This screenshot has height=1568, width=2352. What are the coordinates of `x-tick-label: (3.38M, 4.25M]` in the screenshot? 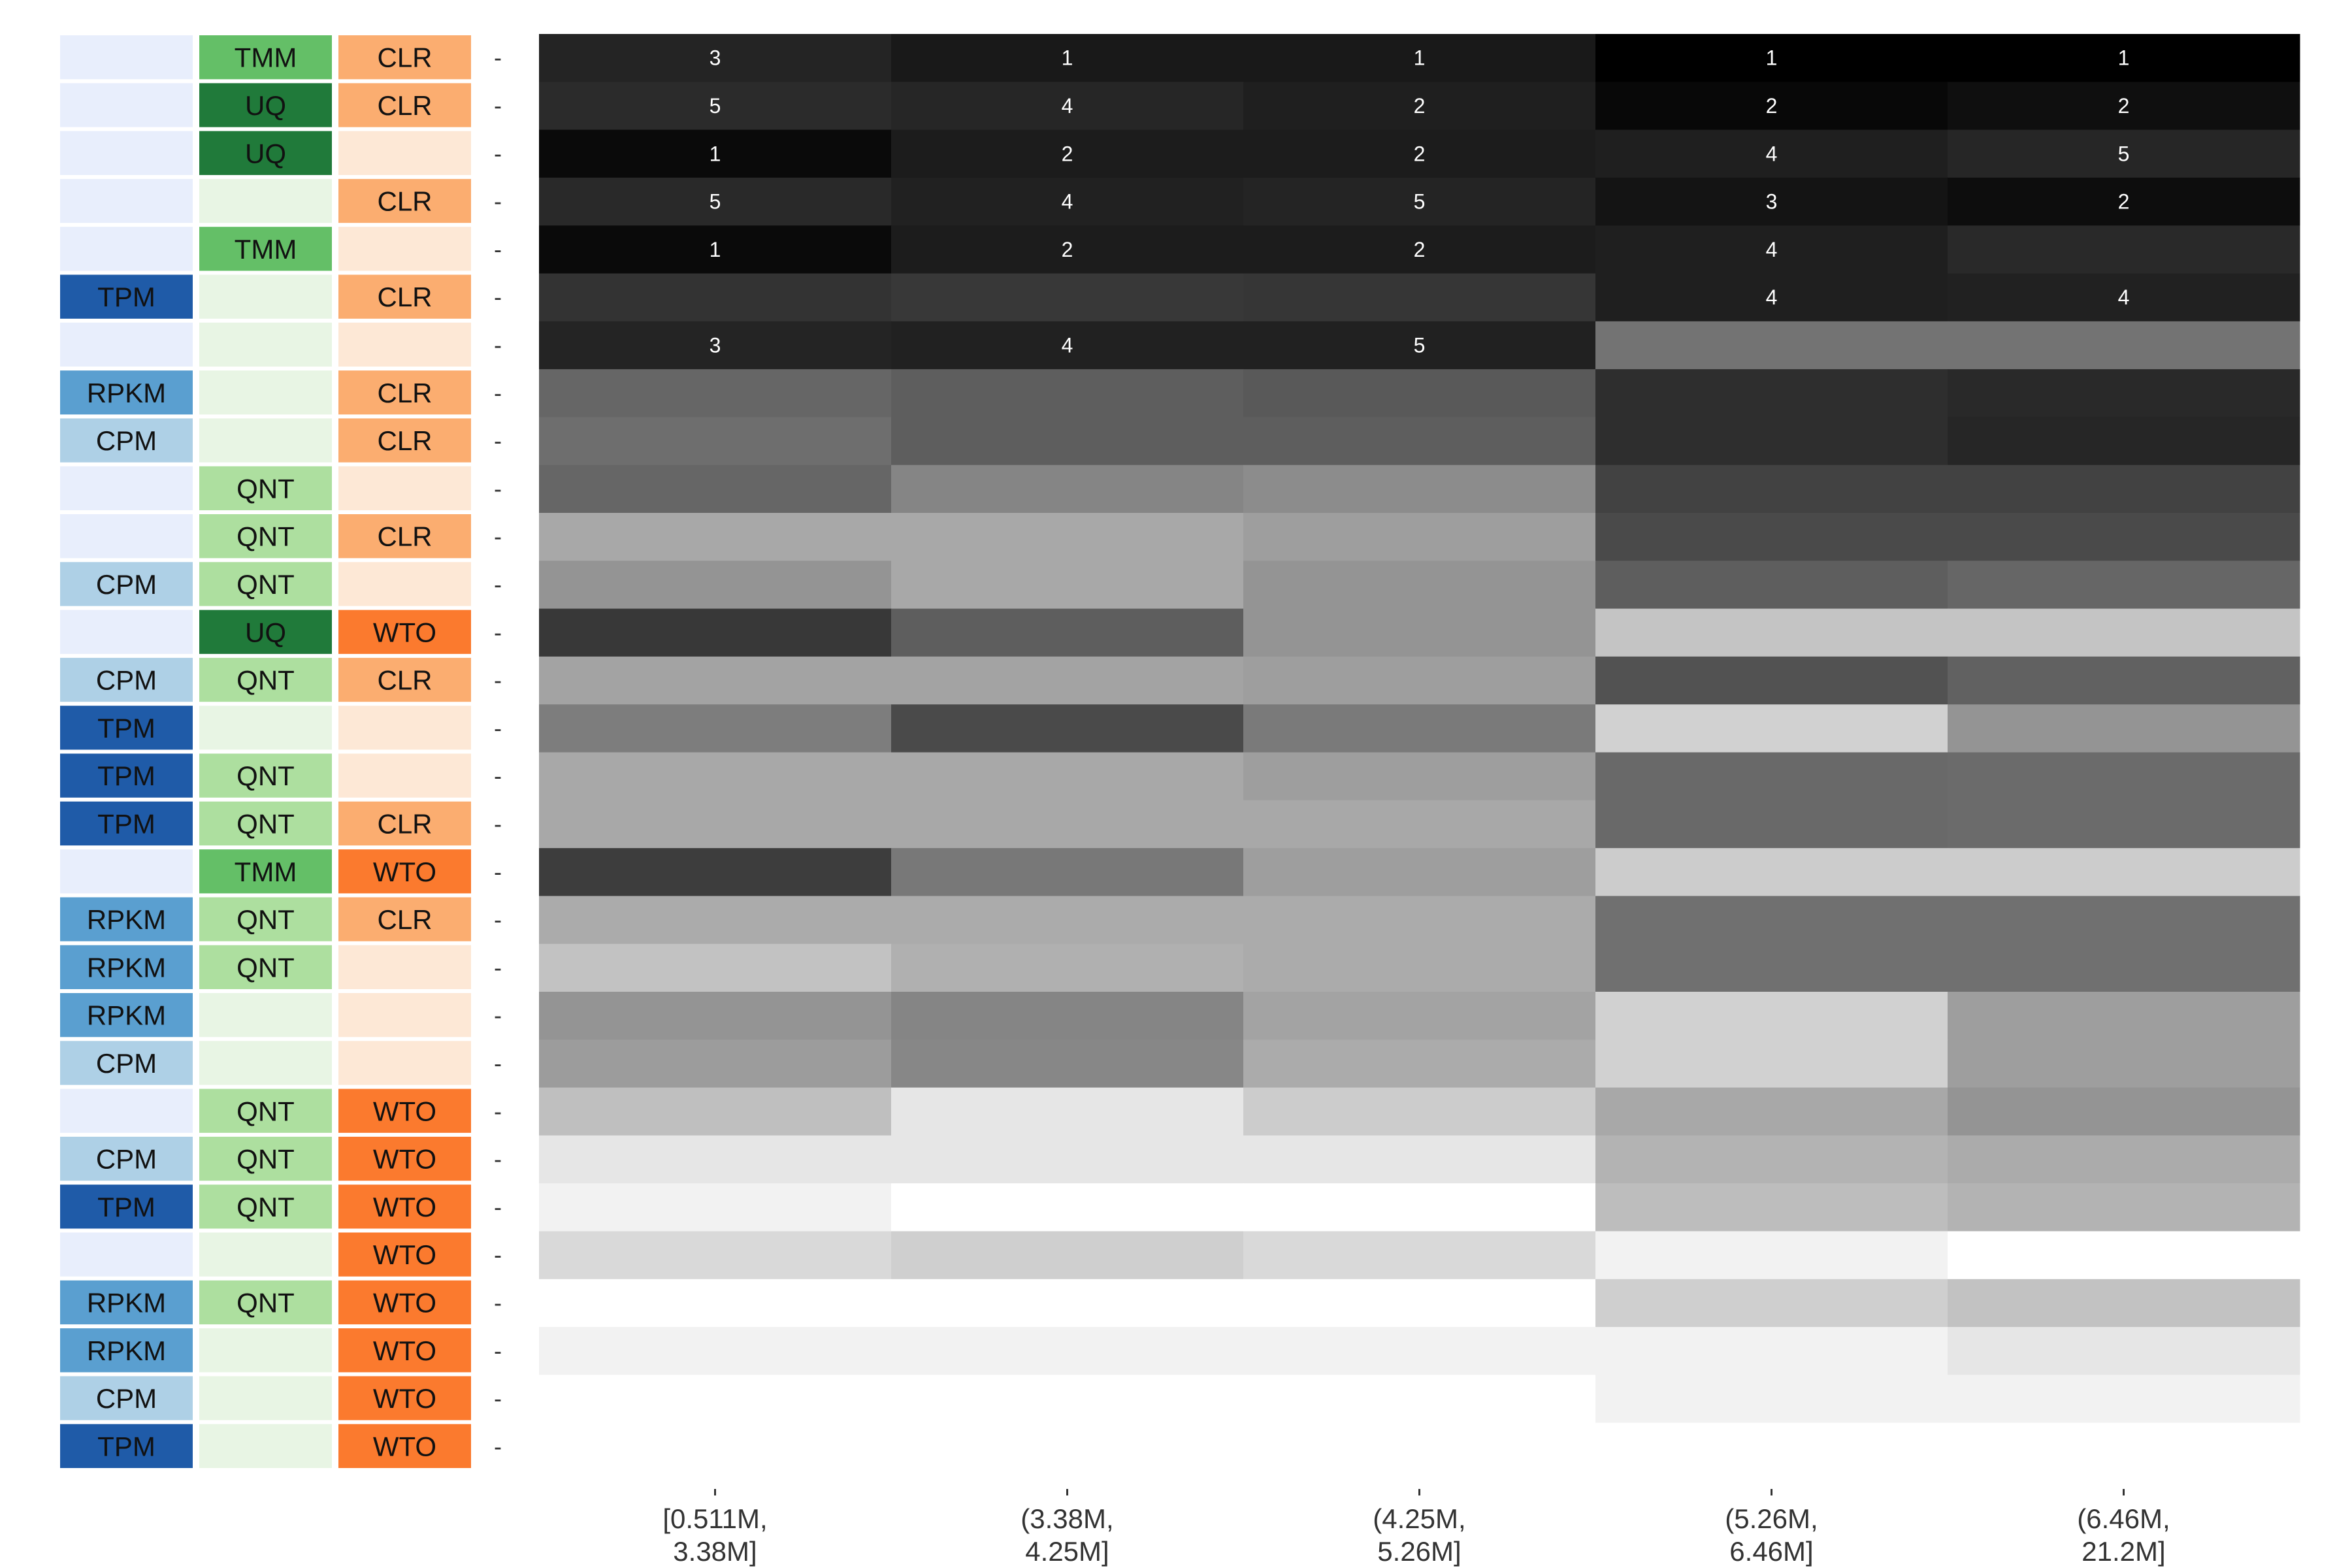 It's located at (1067, 1535).